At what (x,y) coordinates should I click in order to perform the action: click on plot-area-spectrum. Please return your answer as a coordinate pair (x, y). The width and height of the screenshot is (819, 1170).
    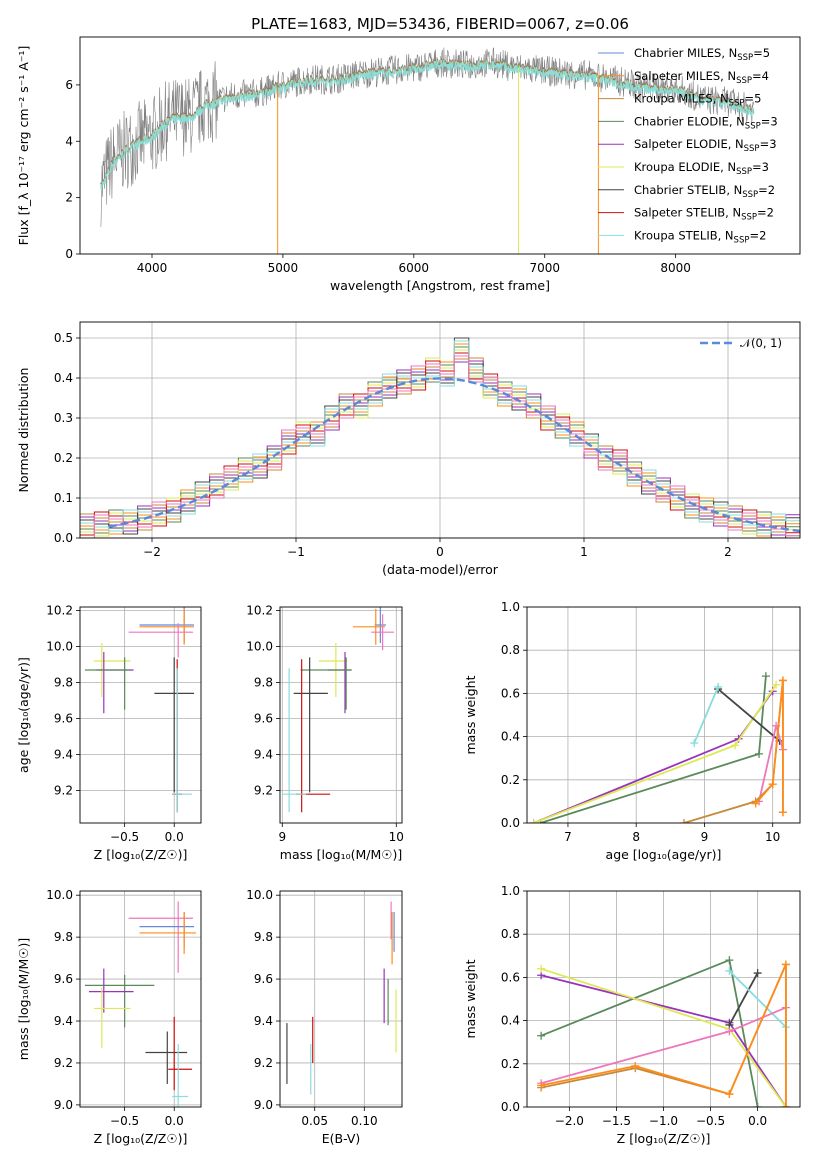
    Looking at the image, I should click on (427, 150).